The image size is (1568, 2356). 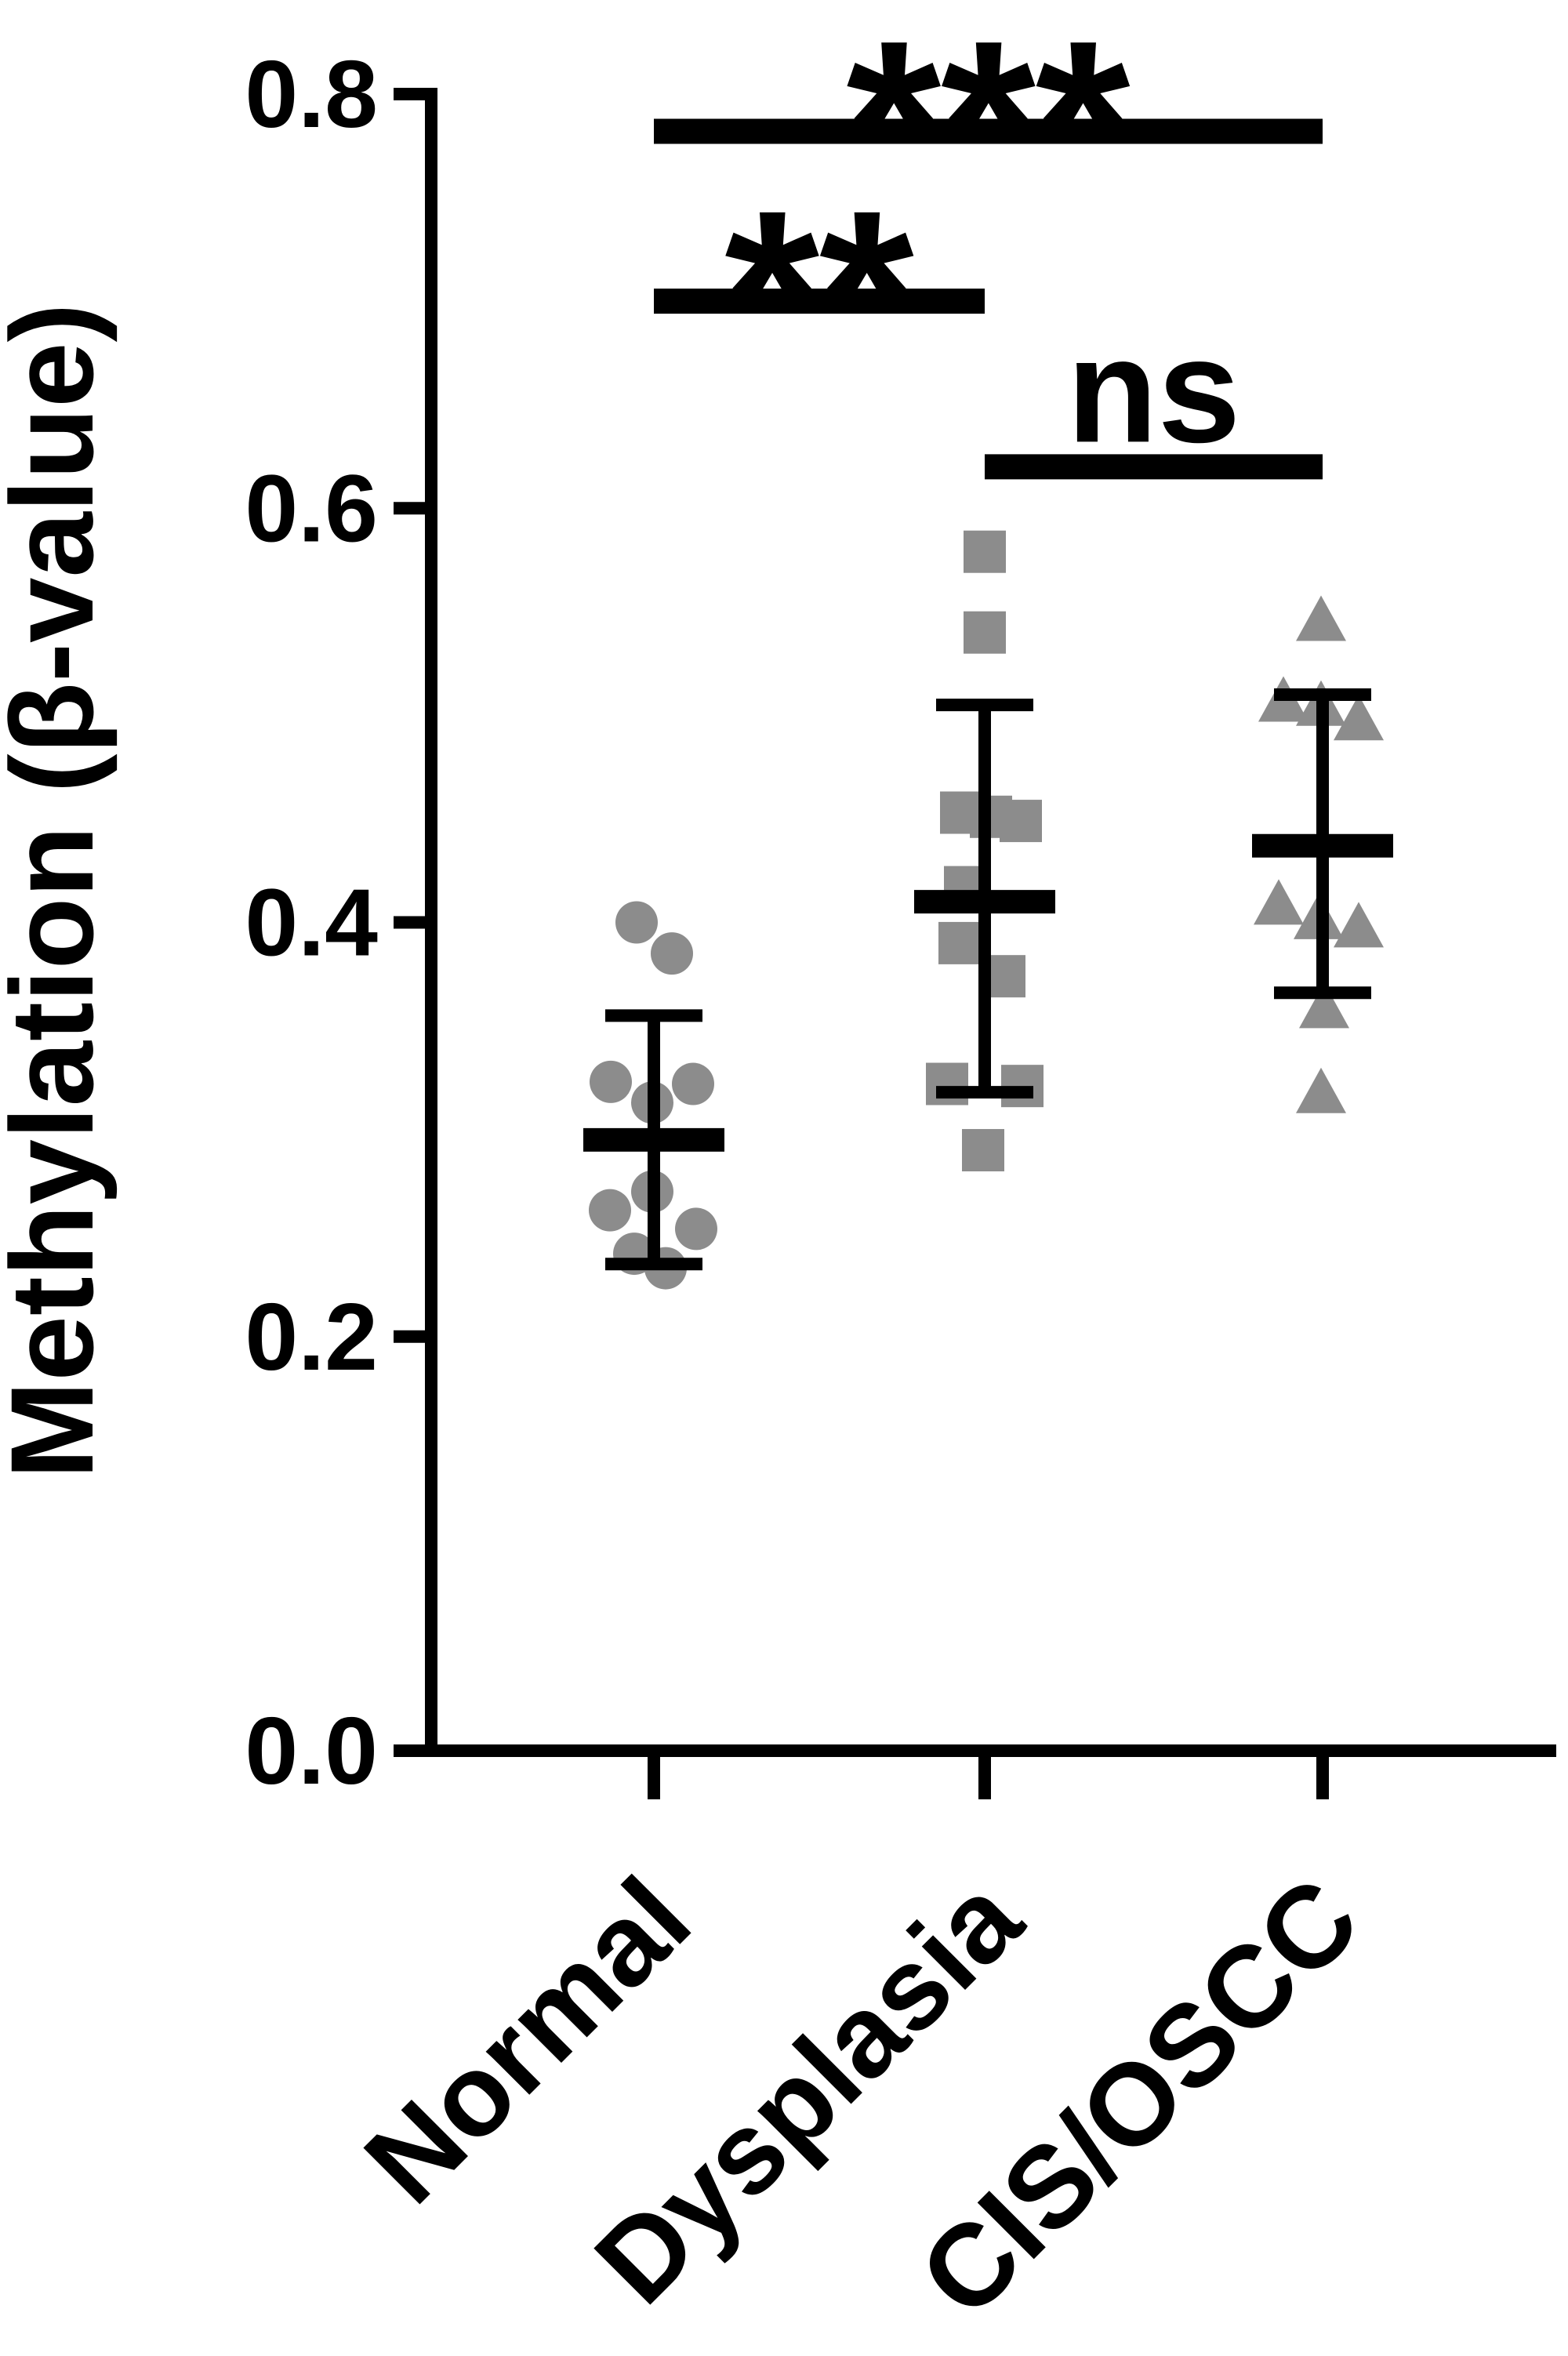 I want to click on sig-label: **, so click(x=819, y=295).